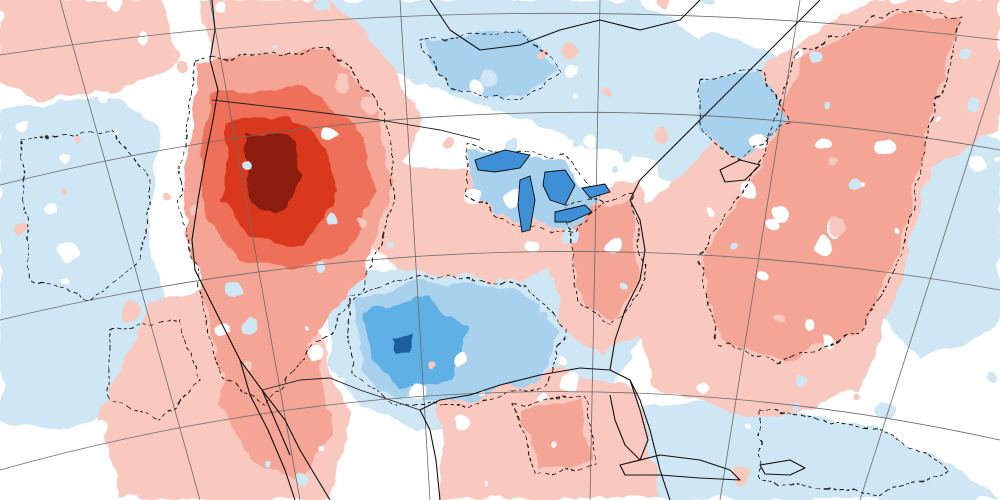 This screenshot has height=500, width=1000. Describe the element at coordinates (680, 467) in the screenshot. I see `coastline-cuba` at that location.